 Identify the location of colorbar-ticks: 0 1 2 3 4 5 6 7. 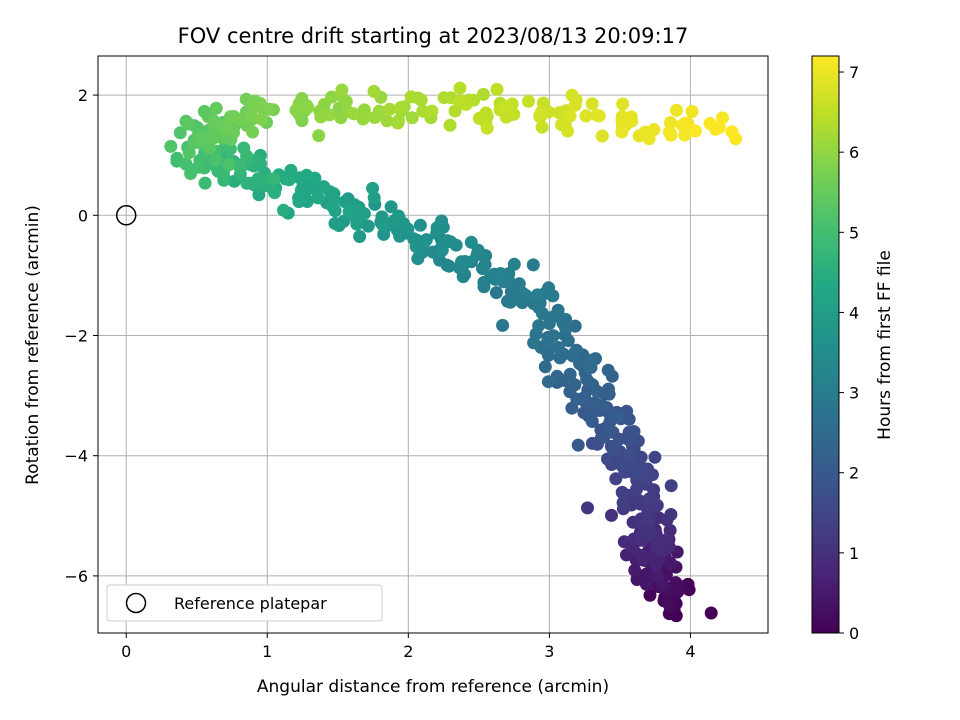
(849, 353).